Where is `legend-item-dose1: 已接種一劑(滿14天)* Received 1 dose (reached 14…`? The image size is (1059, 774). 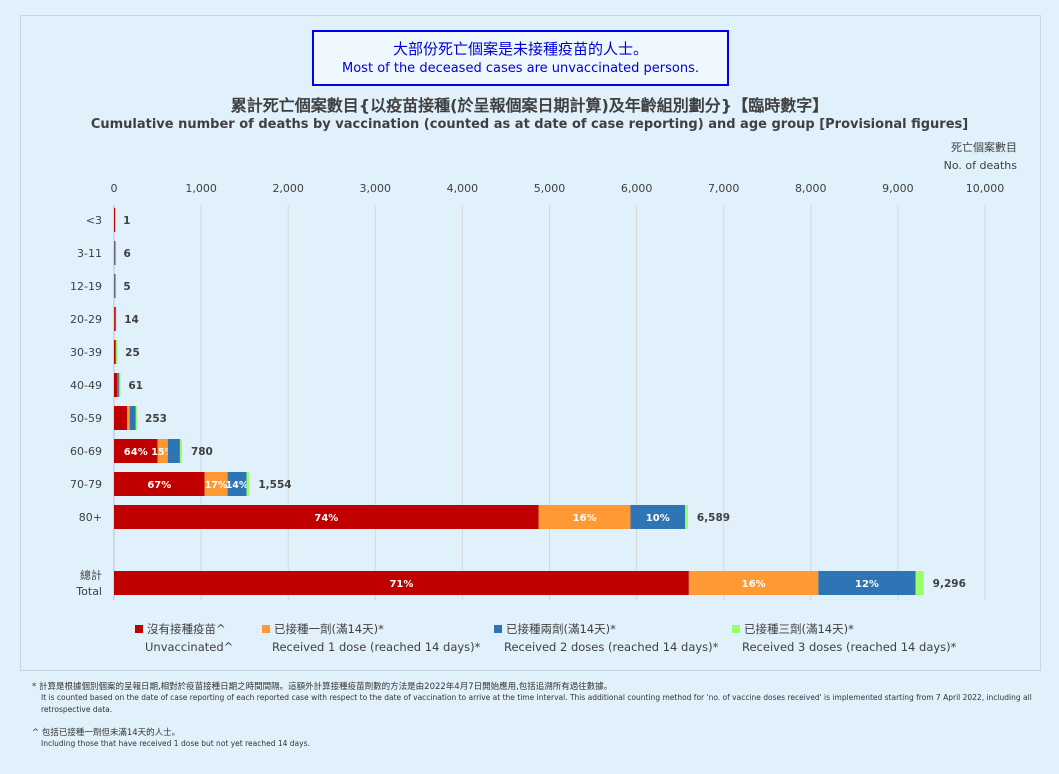 legend-item-dose1: 已接種一劑(滿14天)* Received 1 dose (reached 14… is located at coordinates (371, 638).